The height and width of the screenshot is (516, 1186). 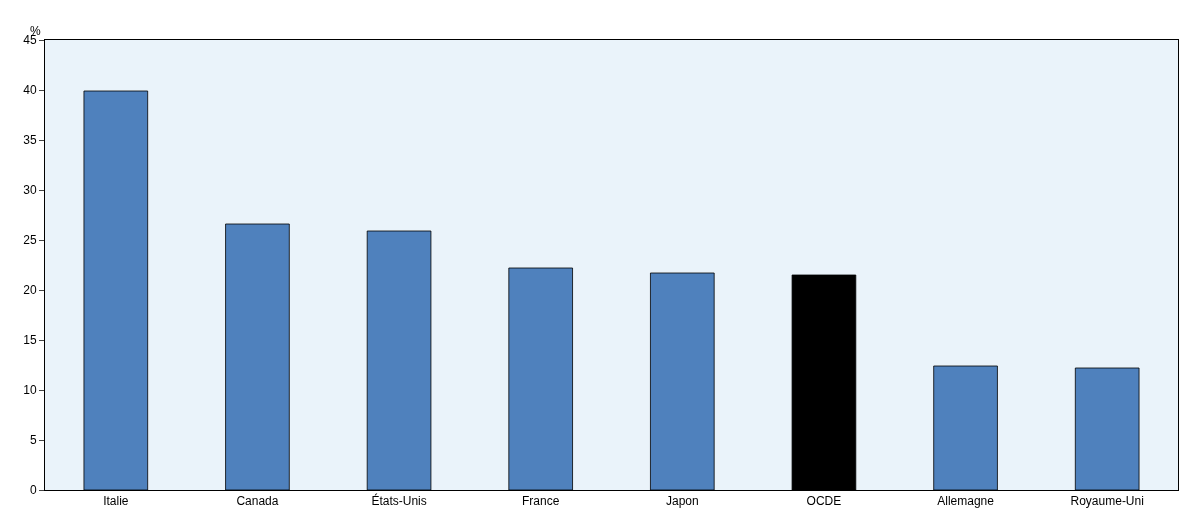 What do you see at coordinates (30, 290) in the screenshot?
I see `y-tick-label: 20` at bounding box center [30, 290].